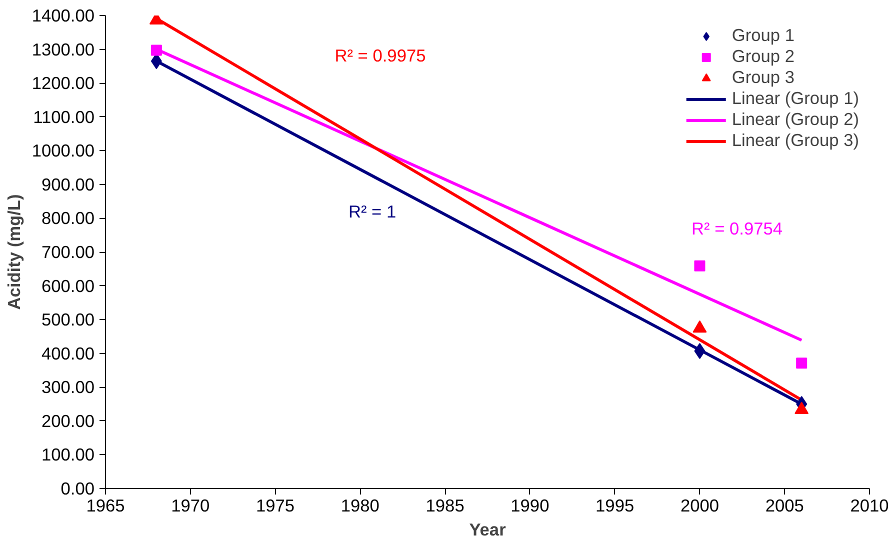  Describe the element at coordinates (380, 56) in the screenshot. I see `annotation: R² = 0.9975` at that location.